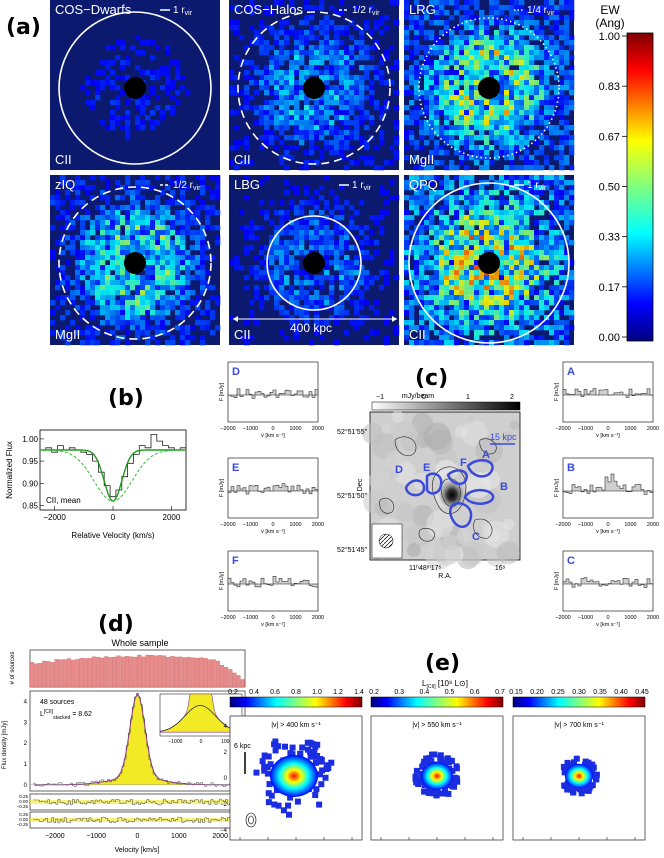  What do you see at coordinates (311, 328) in the screenshot?
I see `scale-label-400kpc: 400 kpc` at bounding box center [311, 328].